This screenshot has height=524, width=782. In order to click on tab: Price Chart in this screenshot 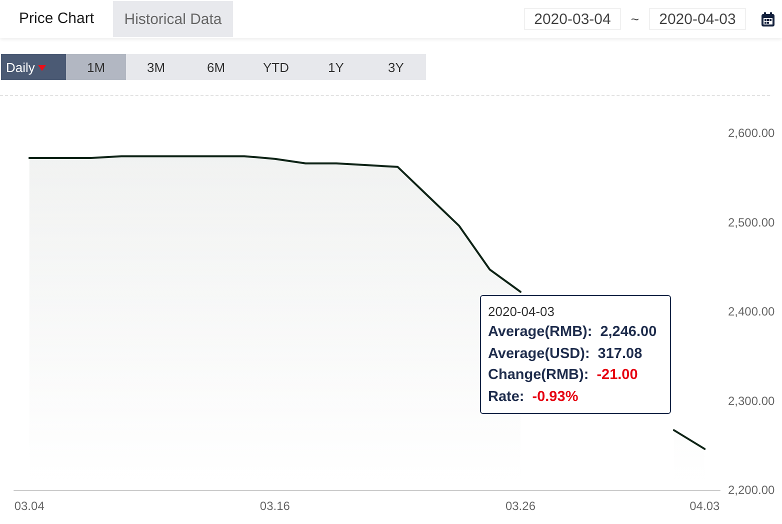, I will do `click(56, 18)`.